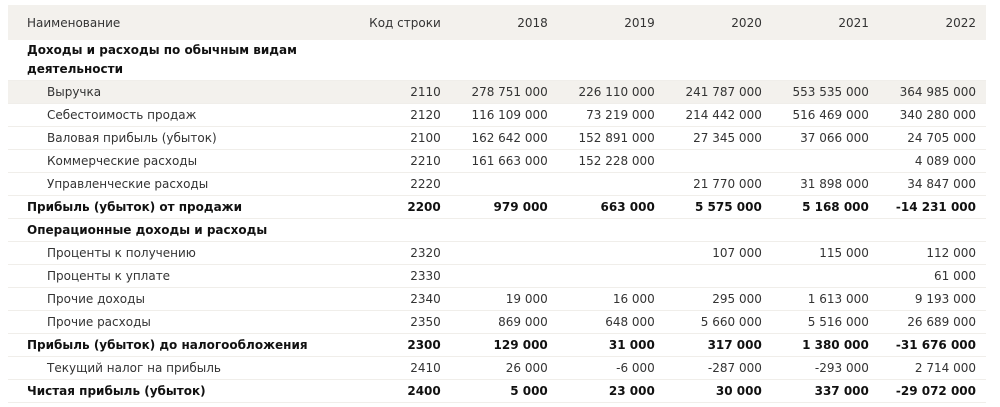 The width and height of the screenshot is (1000, 407). I want to click on row-name: Прочие расходы, so click(185, 322).